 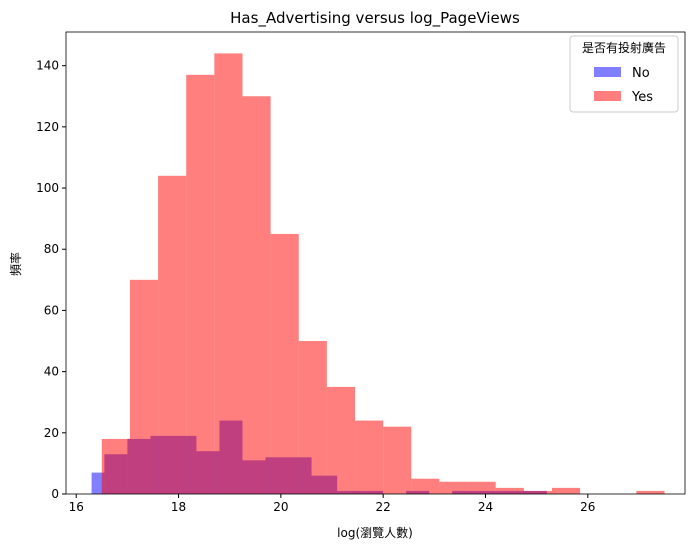 I want to click on legend-swatch-yes, so click(x=607, y=96).